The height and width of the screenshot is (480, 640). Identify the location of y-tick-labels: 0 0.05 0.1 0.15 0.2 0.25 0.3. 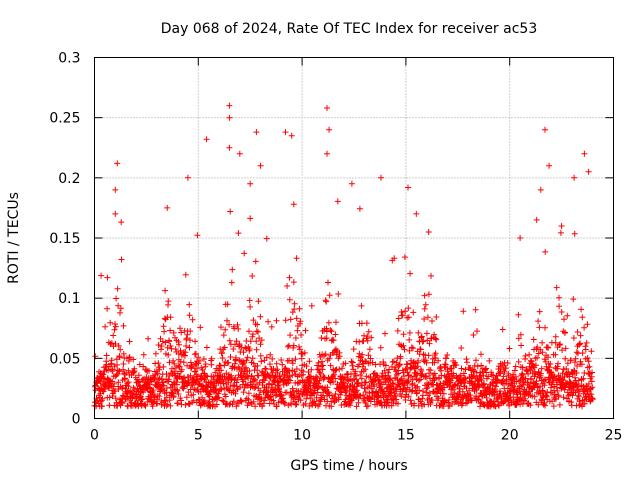
(64, 239).